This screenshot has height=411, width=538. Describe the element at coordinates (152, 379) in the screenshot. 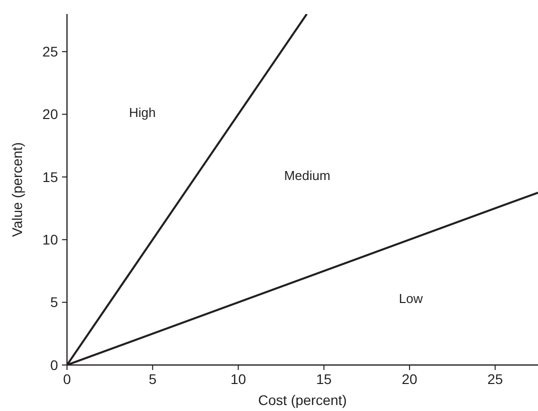

I see `x-tick-label: 5` at that location.